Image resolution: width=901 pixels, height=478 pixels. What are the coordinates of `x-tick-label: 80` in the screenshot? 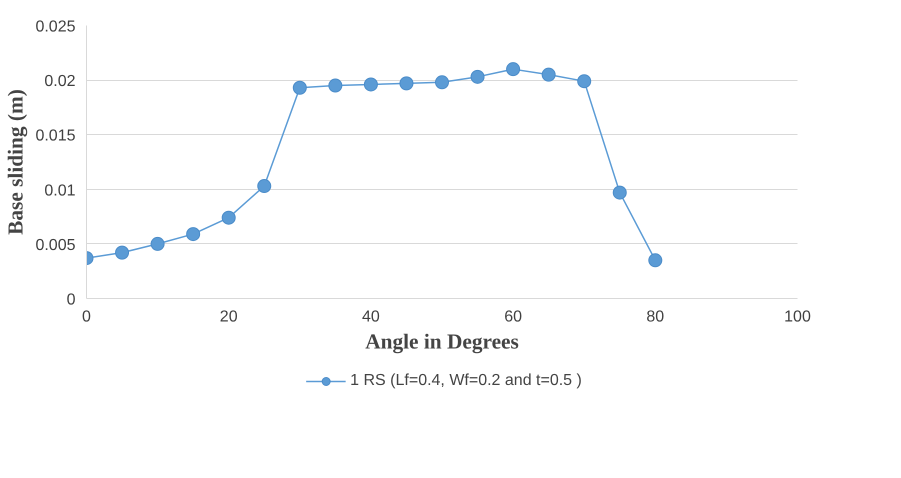 It's located at (655, 317).